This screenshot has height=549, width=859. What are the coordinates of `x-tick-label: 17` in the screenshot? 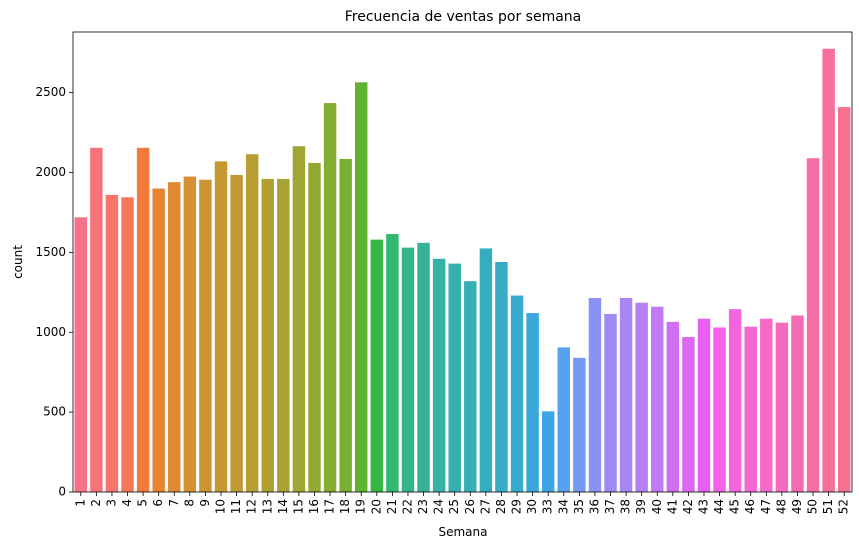 It's located at (330, 506).